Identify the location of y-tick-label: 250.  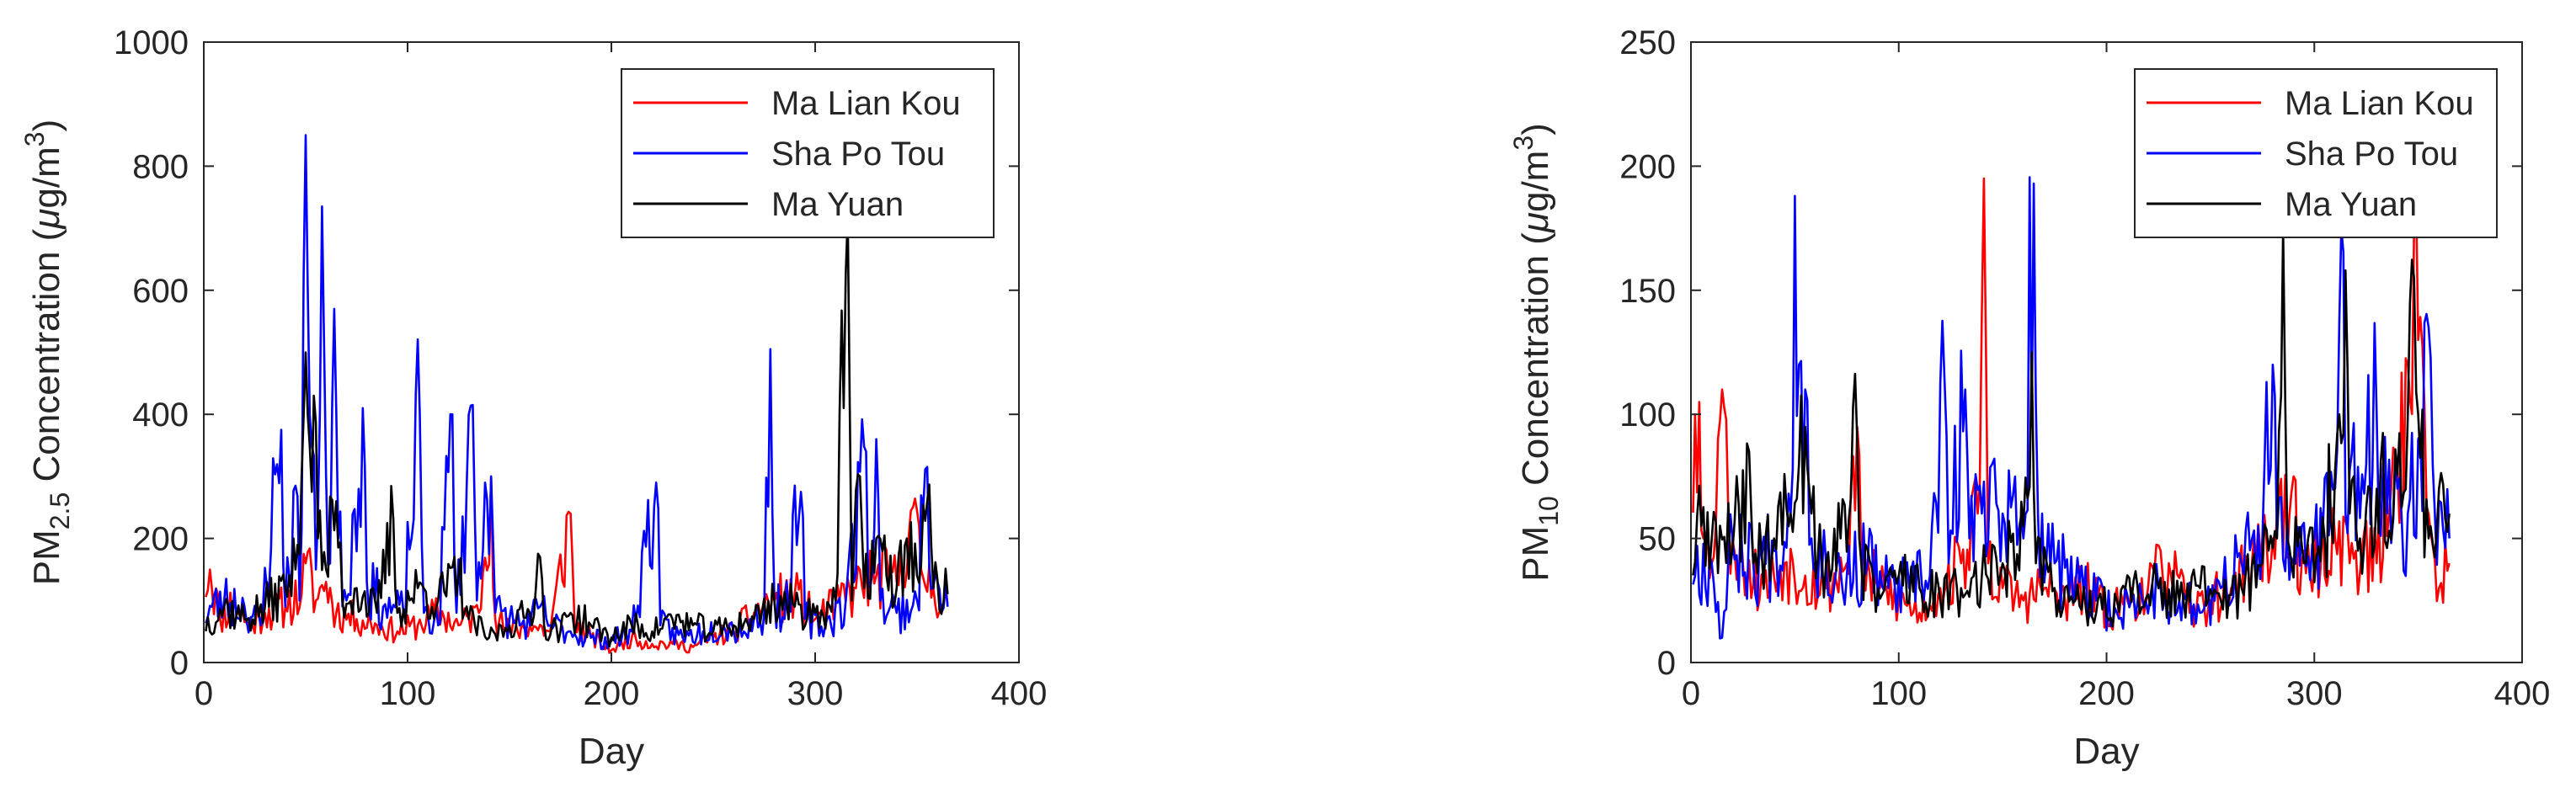
(1647, 42).